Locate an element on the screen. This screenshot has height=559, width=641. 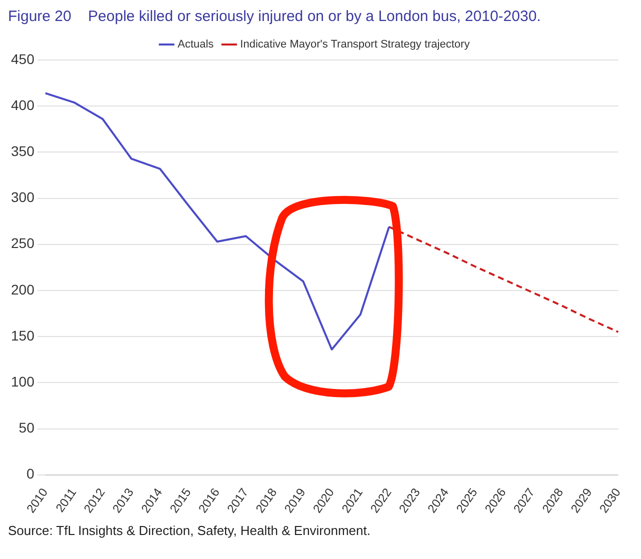
y-tick-label: 150 is located at coordinates (23, 335).